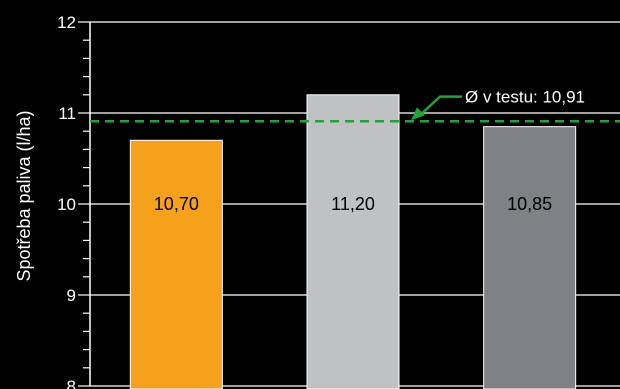 The width and height of the screenshot is (620, 389). I want to click on y-tick-label-8: 8, so click(71, 383).